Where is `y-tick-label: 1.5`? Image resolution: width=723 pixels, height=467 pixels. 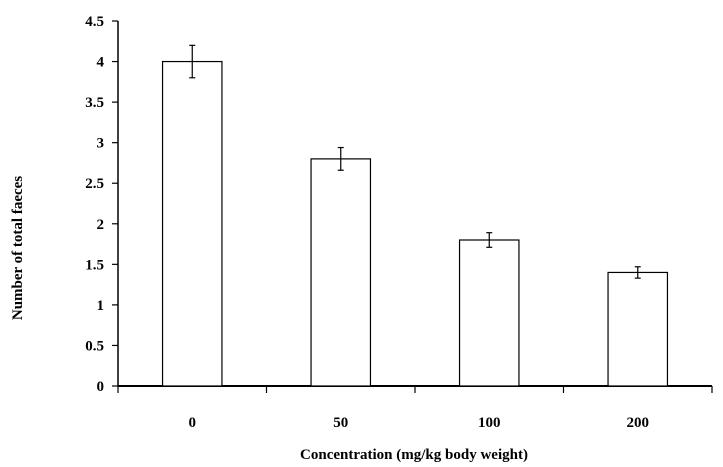 y-tick-label: 1.5 is located at coordinates (94, 265).